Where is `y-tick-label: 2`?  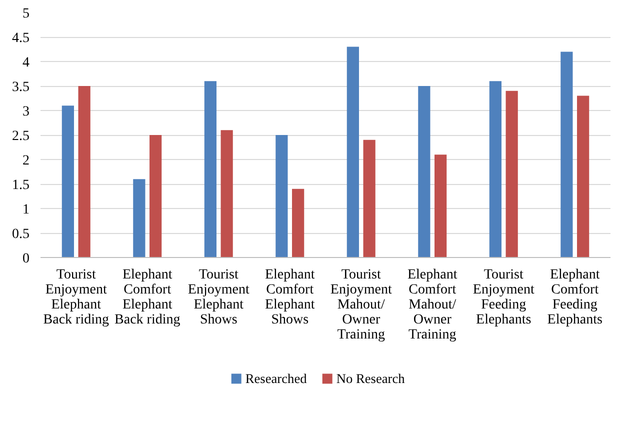 y-tick-label: 2 is located at coordinates (26, 161).